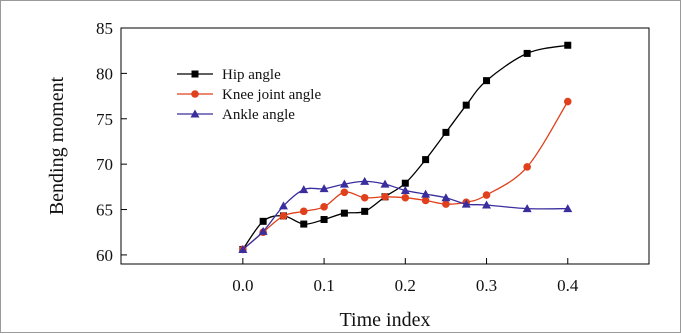 The image size is (681, 334). Describe the element at coordinates (385, 320) in the screenshot. I see `x-axis-title: Time index` at that location.